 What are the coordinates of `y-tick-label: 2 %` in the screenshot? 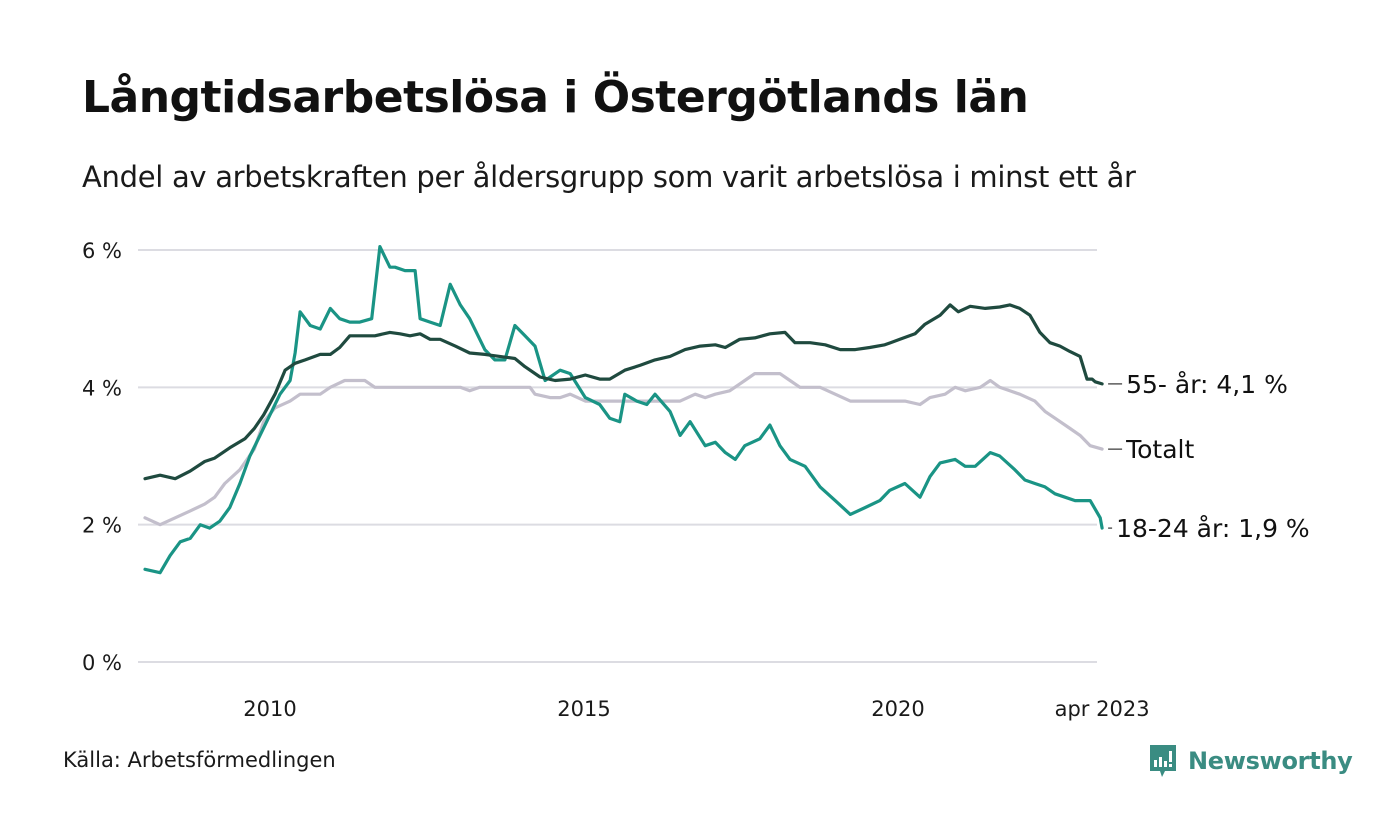 It's located at (102, 526).